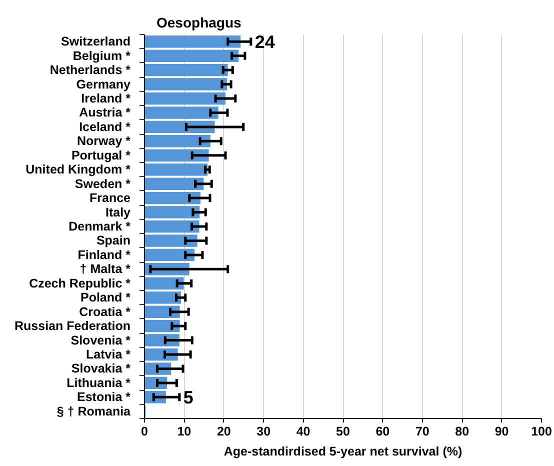  Describe the element at coordinates (113, 241) in the screenshot. I see `y-tick-label: Spain` at that location.